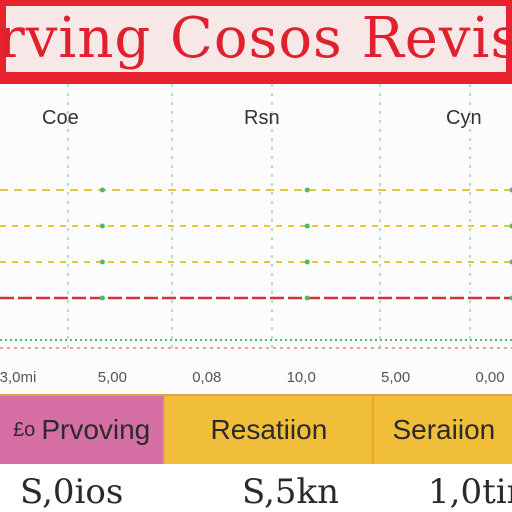 The image size is (512, 512). What do you see at coordinates (395, 377) in the screenshot?
I see `tick-label-5: 5,00` at bounding box center [395, 377].